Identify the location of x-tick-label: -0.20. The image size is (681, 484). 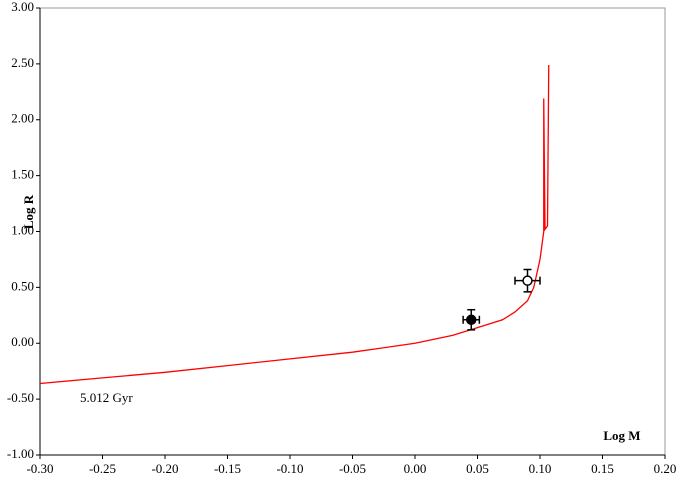
(164, 468).